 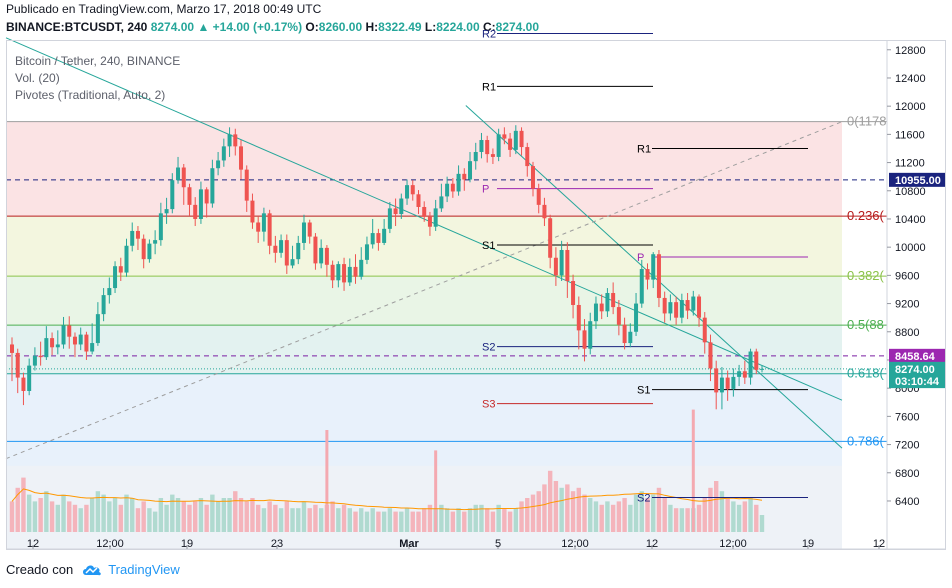 I want to click on low-label: L:, so click(x=430, y=27).